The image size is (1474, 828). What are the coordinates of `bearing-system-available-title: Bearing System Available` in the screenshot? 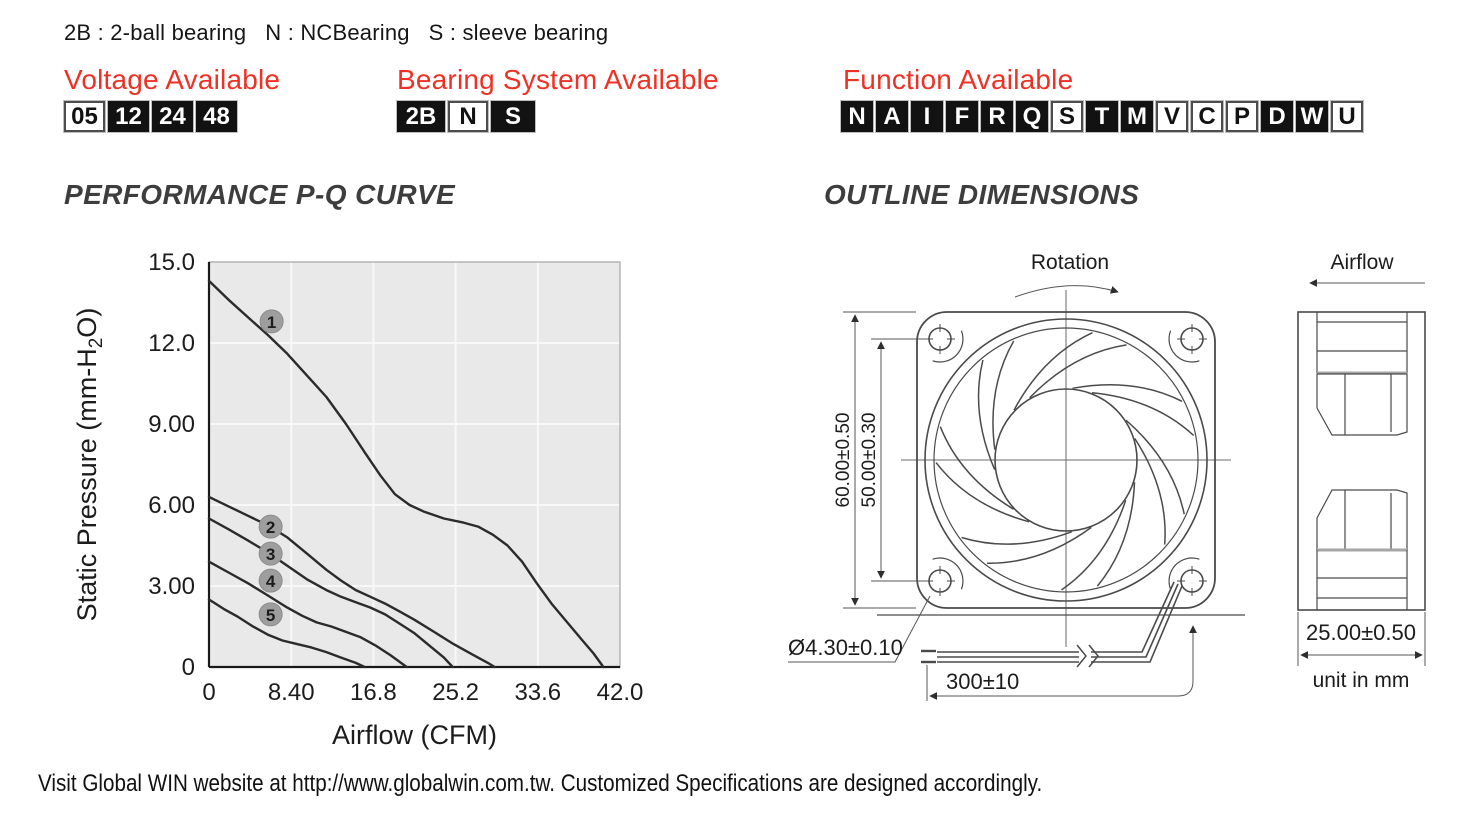 It's located at (558, 79).